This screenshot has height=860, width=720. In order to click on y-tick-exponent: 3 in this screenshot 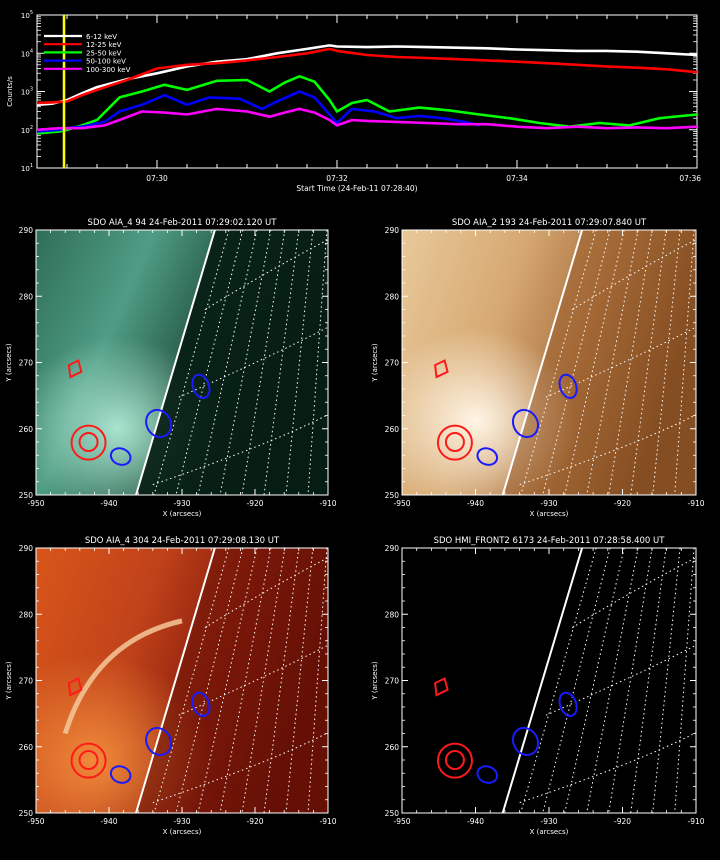, I will do `click(31, 90)`.